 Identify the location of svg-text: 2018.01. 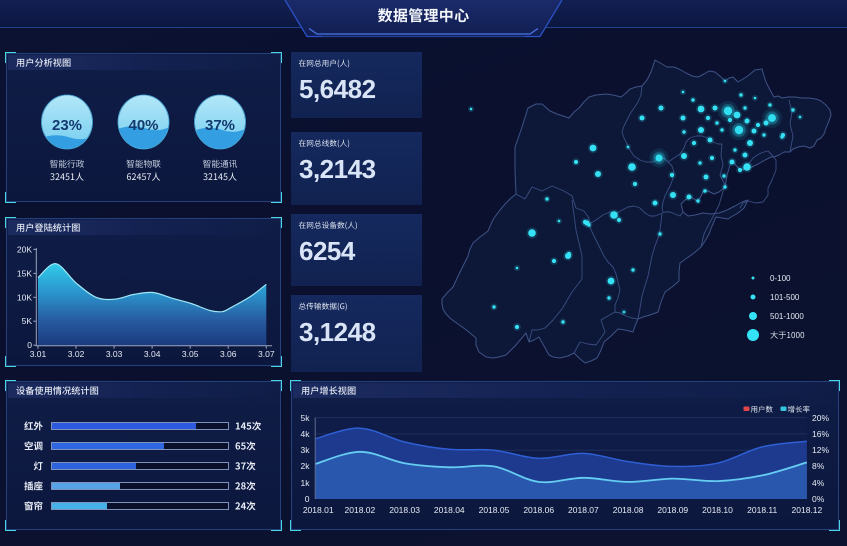
(318, 510).